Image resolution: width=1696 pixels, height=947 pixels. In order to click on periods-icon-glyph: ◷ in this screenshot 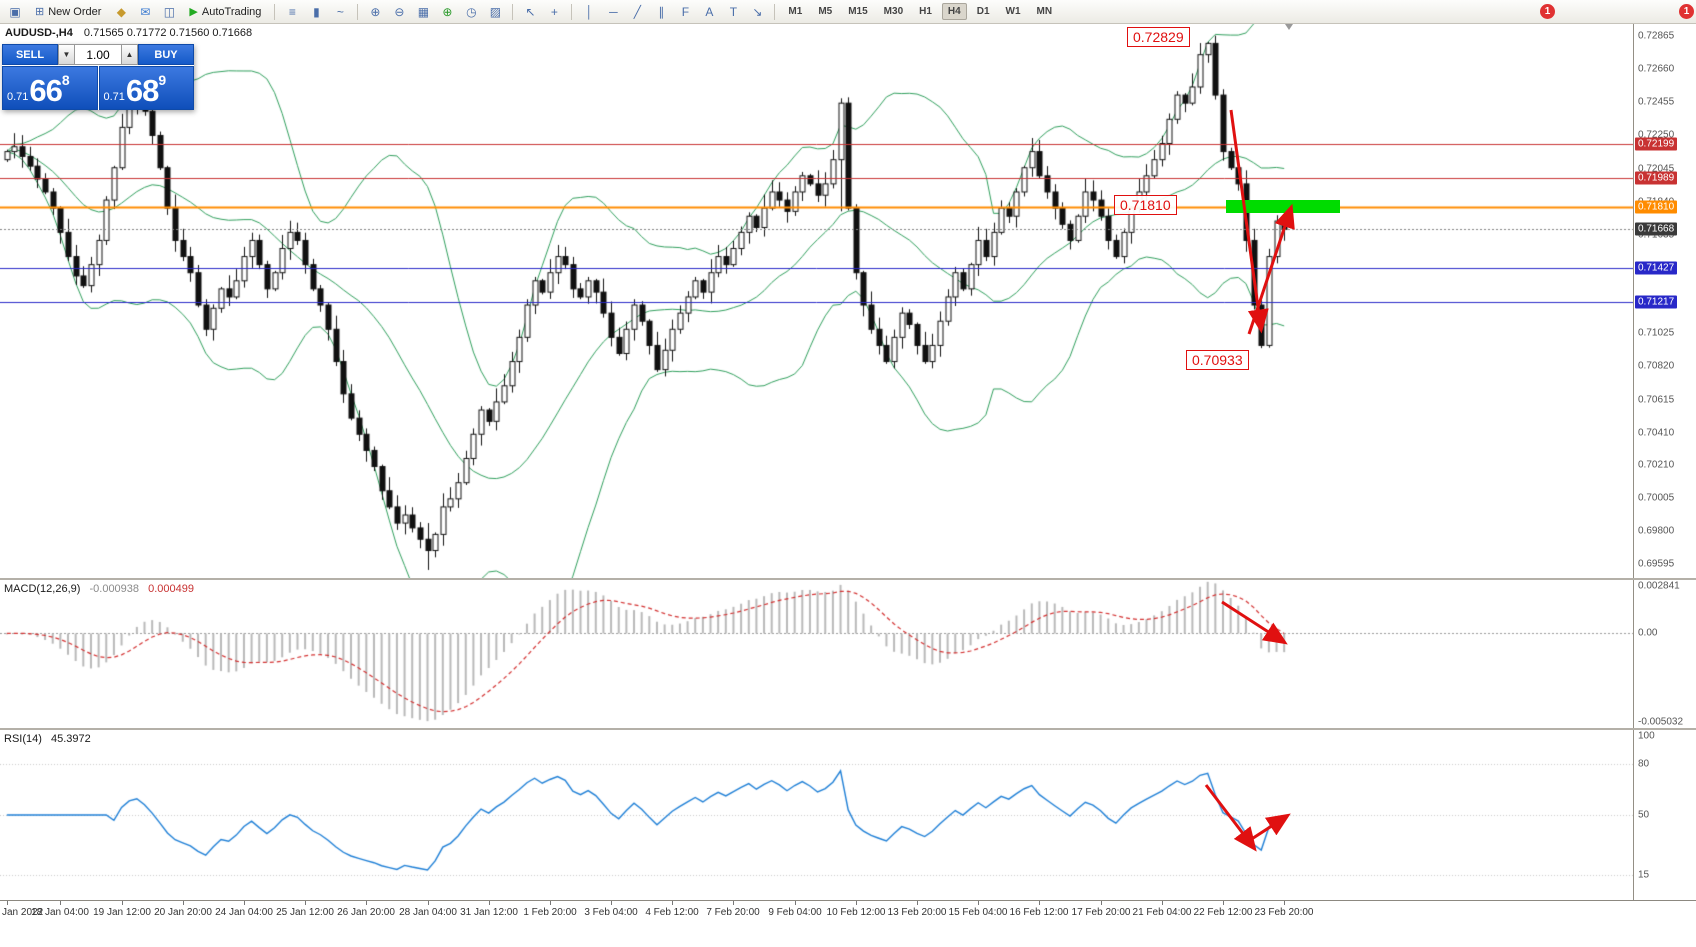, I will do `click(471, 11)`.